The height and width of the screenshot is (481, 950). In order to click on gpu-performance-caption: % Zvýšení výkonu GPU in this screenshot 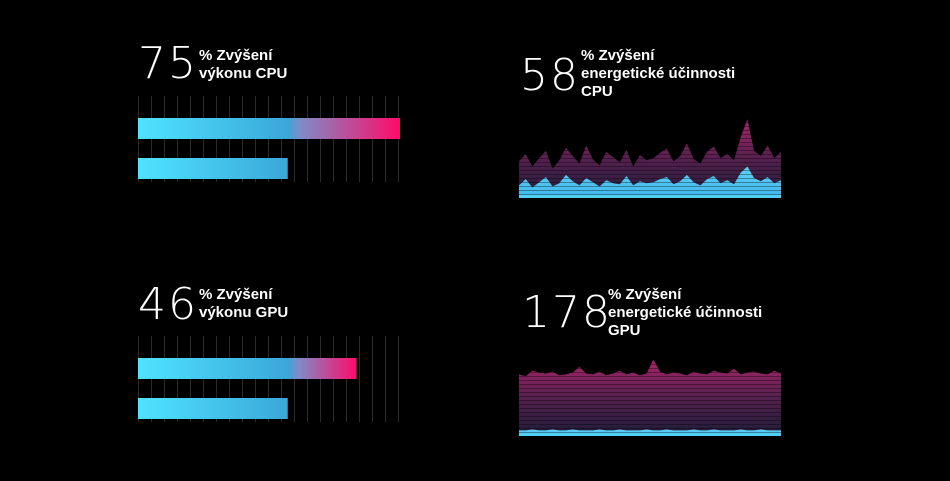, I will do `click(243, 304)`.